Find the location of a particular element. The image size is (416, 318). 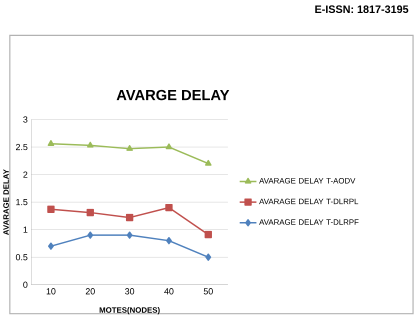

y-tick-label: 0 is located at coordinates (25, 285).